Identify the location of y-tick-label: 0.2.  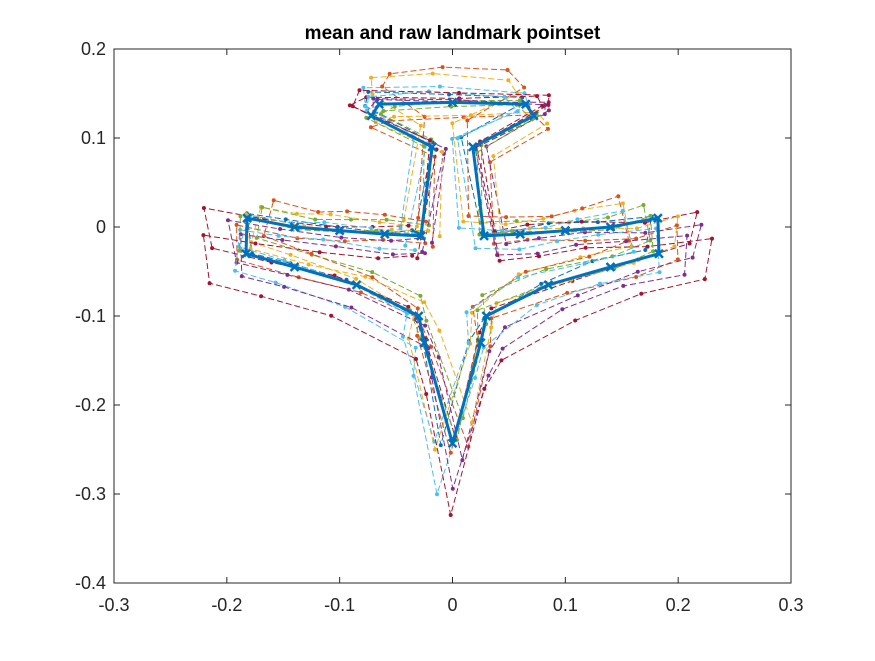
(93, 49).